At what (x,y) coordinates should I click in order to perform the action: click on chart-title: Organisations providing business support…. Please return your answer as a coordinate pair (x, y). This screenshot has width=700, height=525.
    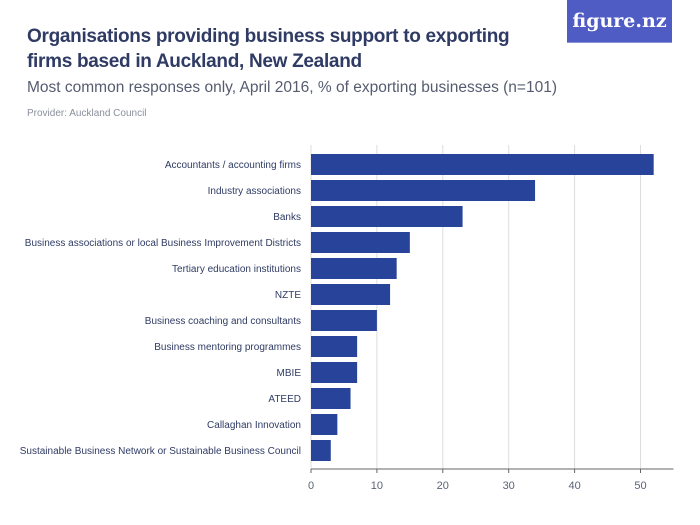
    Looking at the image, I should click on (268, 49).